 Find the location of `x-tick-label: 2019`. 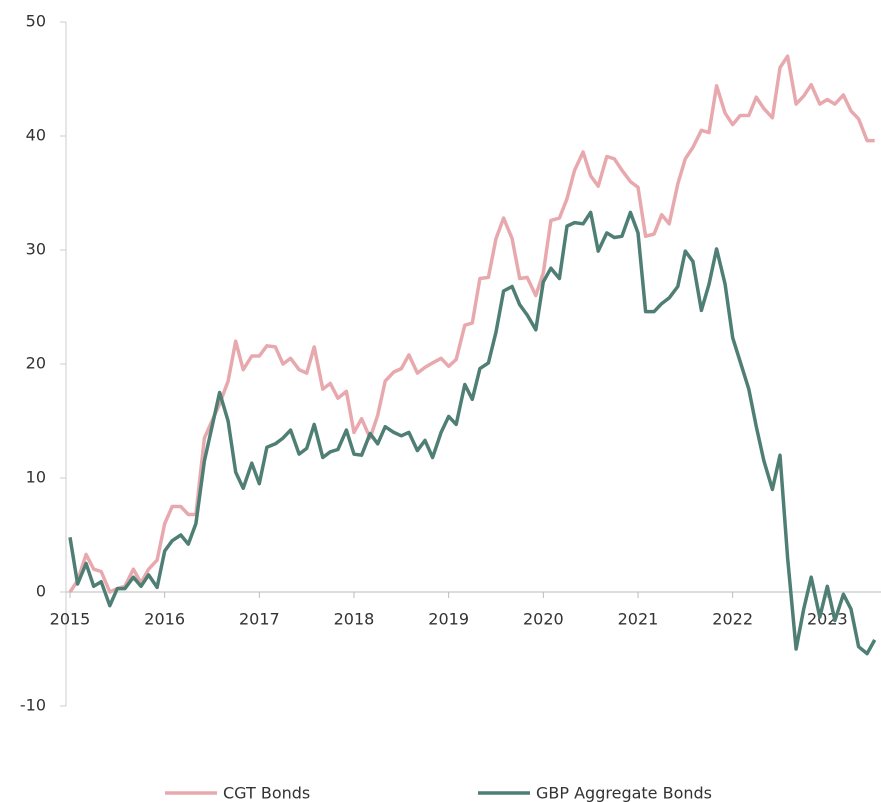

x-tick-label: 2019 is located at coordinates (448, 619).